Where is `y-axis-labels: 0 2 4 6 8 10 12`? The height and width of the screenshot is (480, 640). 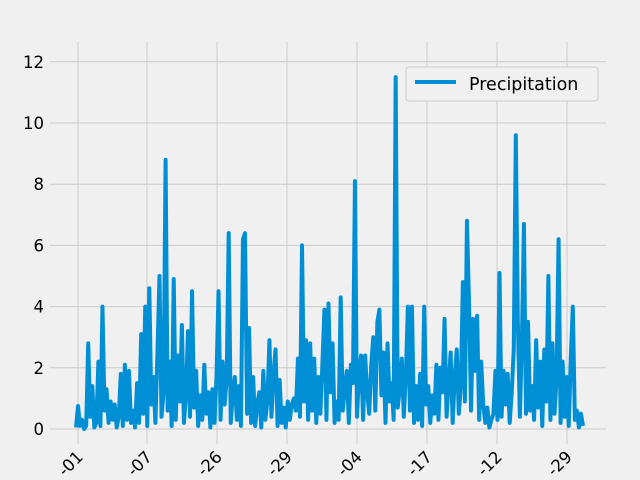 y-axis-labels: 0 2 4 6 8 10 12 is located at coordinates (33, 246).